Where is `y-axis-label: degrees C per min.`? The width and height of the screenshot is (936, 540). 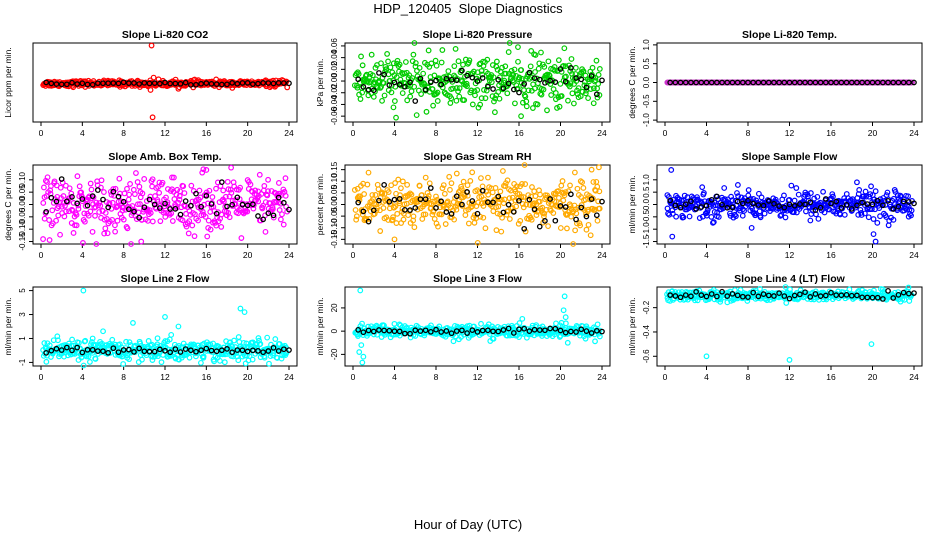 y-axis-label: degrees C per min. is located at coordinates (8, 204).